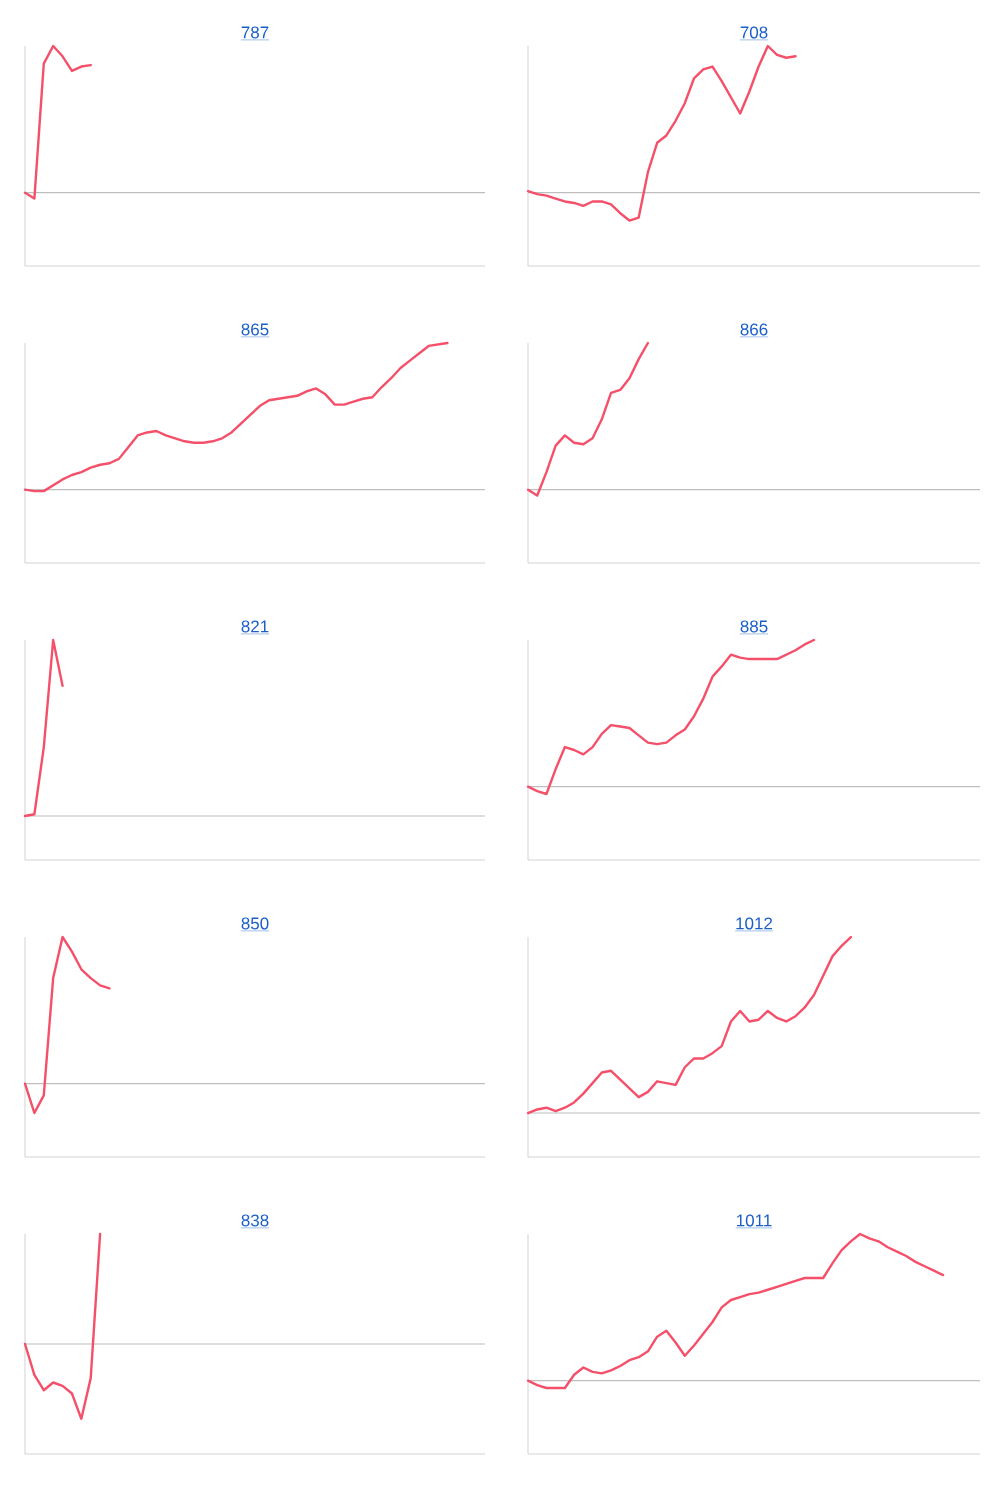 The image size is (1000, 1493). I want to click on chart-title: 1011, so click(754, 1220).